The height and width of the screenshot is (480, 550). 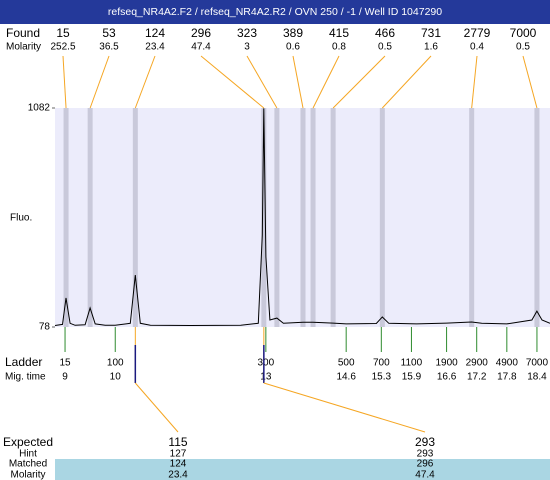 I want to click on expected-value: 127, so click(x=178, y=454).